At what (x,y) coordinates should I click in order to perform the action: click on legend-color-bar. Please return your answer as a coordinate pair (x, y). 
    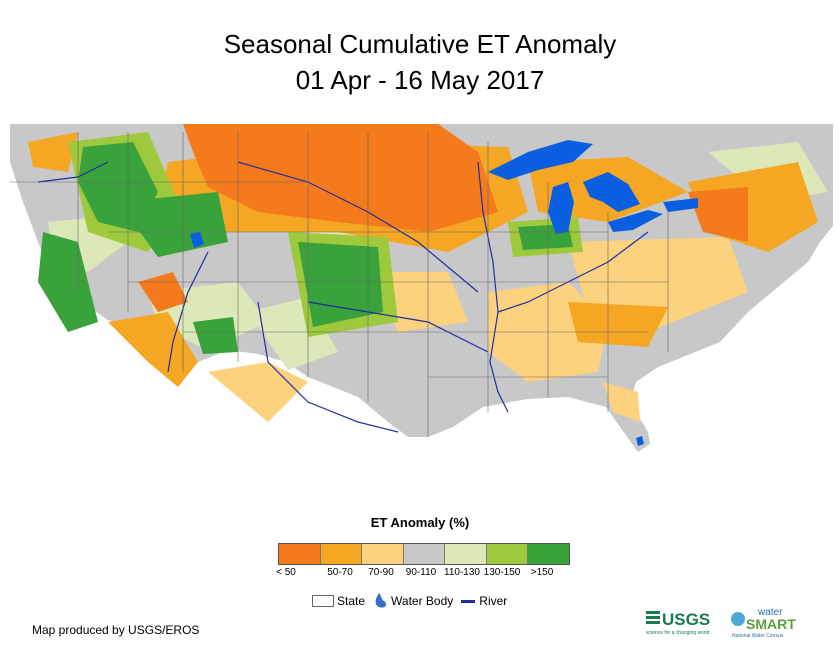
    Looking at the image, I should click on (424, 554).